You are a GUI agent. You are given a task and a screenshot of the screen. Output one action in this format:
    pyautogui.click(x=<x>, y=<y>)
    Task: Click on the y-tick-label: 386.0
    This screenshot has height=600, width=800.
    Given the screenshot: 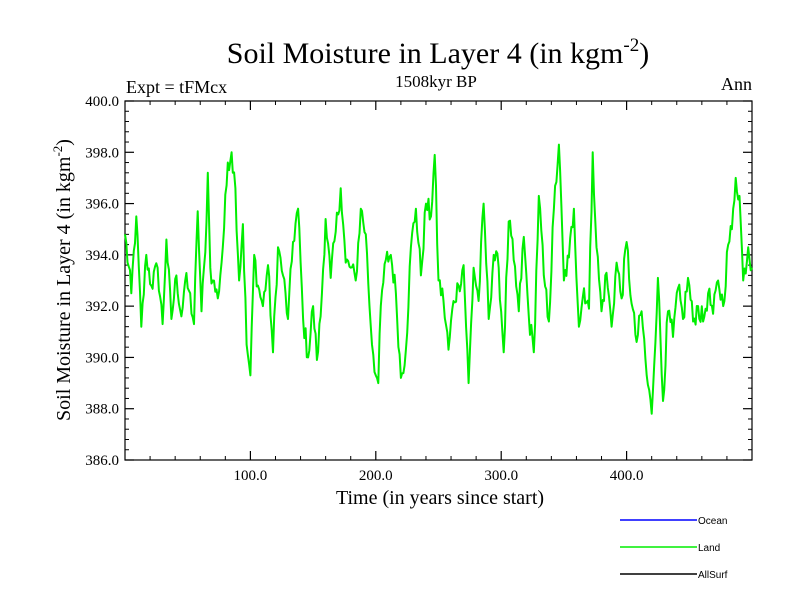 What is the action you would take?
    pyautogui.click(x=102, y=461)
    